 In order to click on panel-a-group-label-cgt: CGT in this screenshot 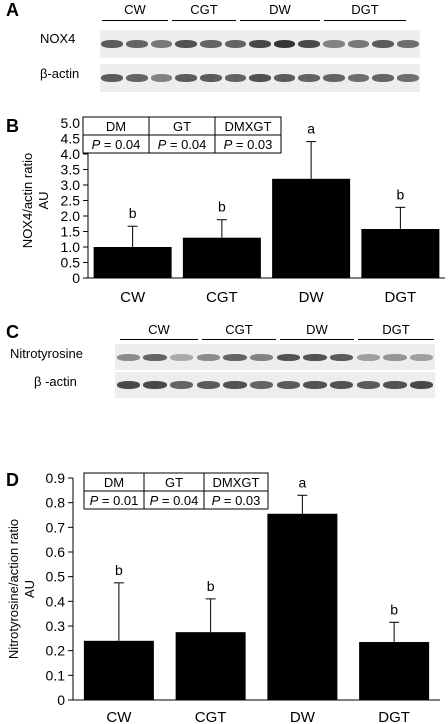, I will do `click(204, 9)`.